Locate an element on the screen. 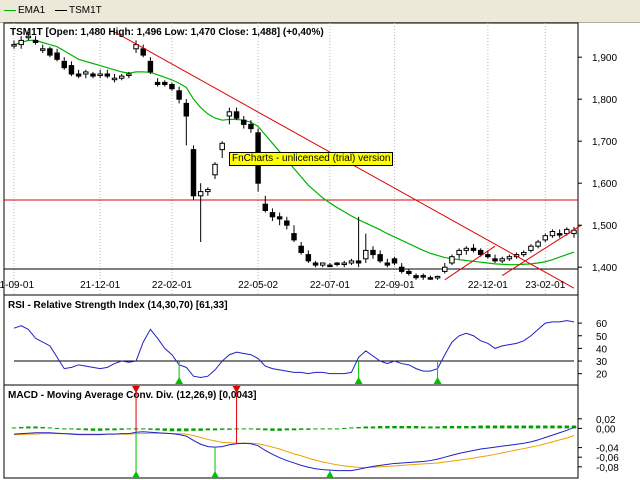 The width and height of the screenshot is (640, 480). macd-y-tick-label: -0,06 is located at coordinates (607, 458).